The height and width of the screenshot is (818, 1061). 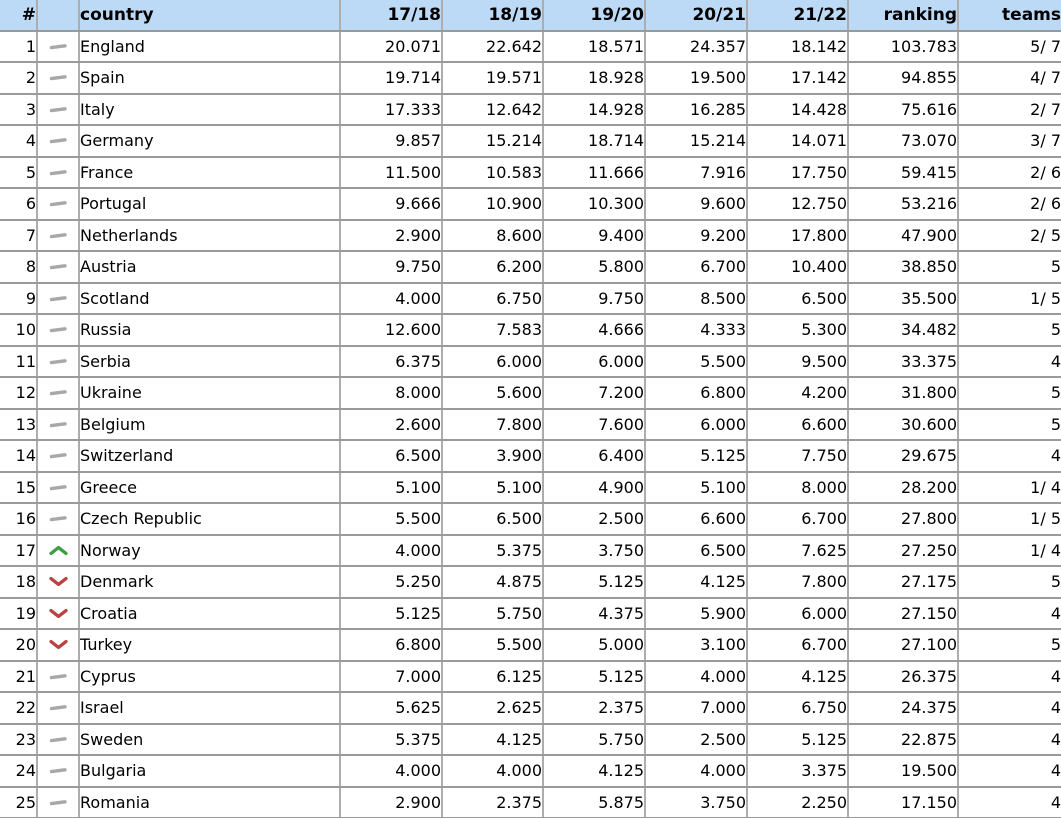 I want to click on ranking-cell: 27.800, so click(x=903, y=519).